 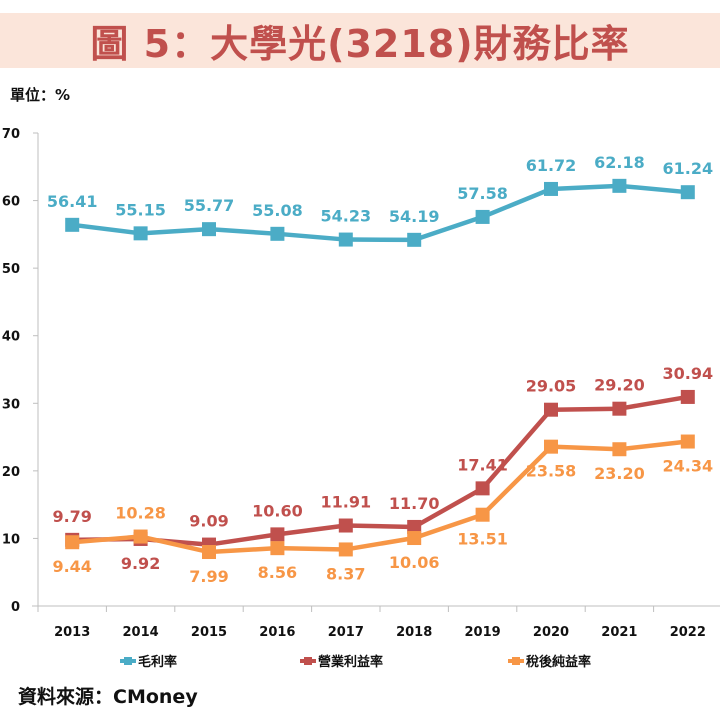 What do you see at coordinates (619, 162) in the screenshot?
I see `data-label: 62.18` at bounding box center [619, 162].